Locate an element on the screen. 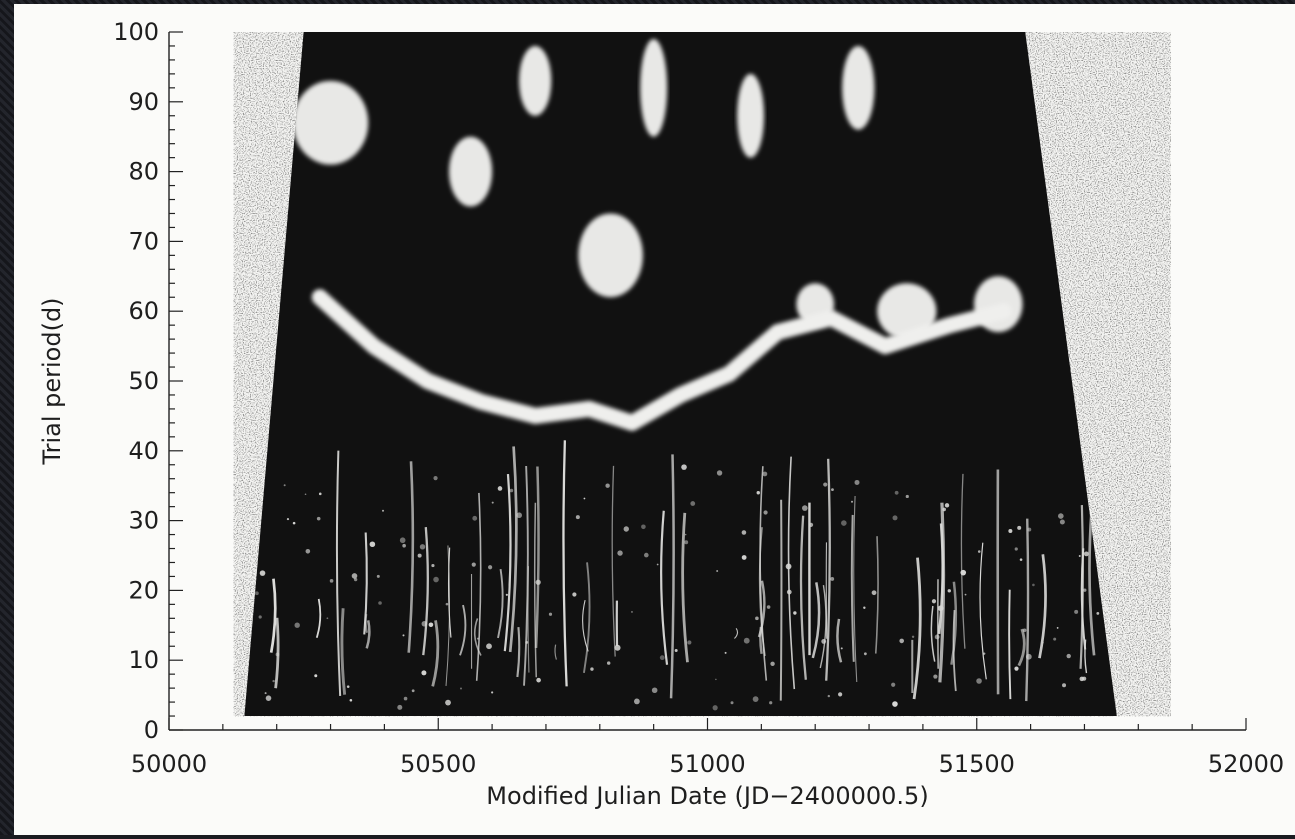  y-tick-label: 60 is located at coordinates (143, 311).